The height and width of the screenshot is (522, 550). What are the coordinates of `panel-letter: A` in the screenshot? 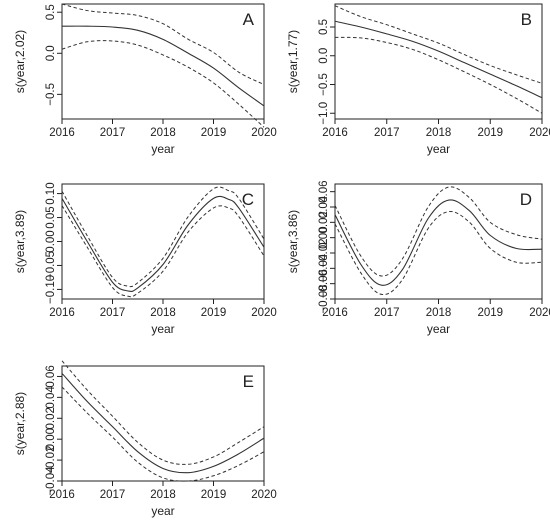 It's located at (249, 19).